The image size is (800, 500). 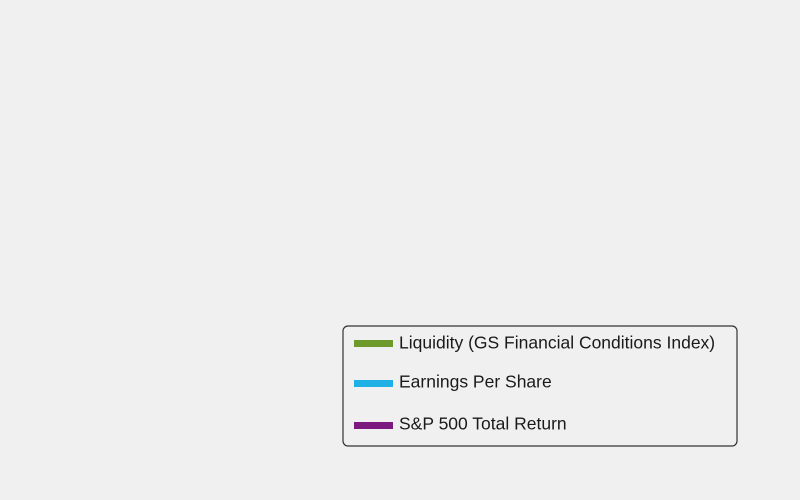 I want to click on legend-box, so click(x=540, y=386).